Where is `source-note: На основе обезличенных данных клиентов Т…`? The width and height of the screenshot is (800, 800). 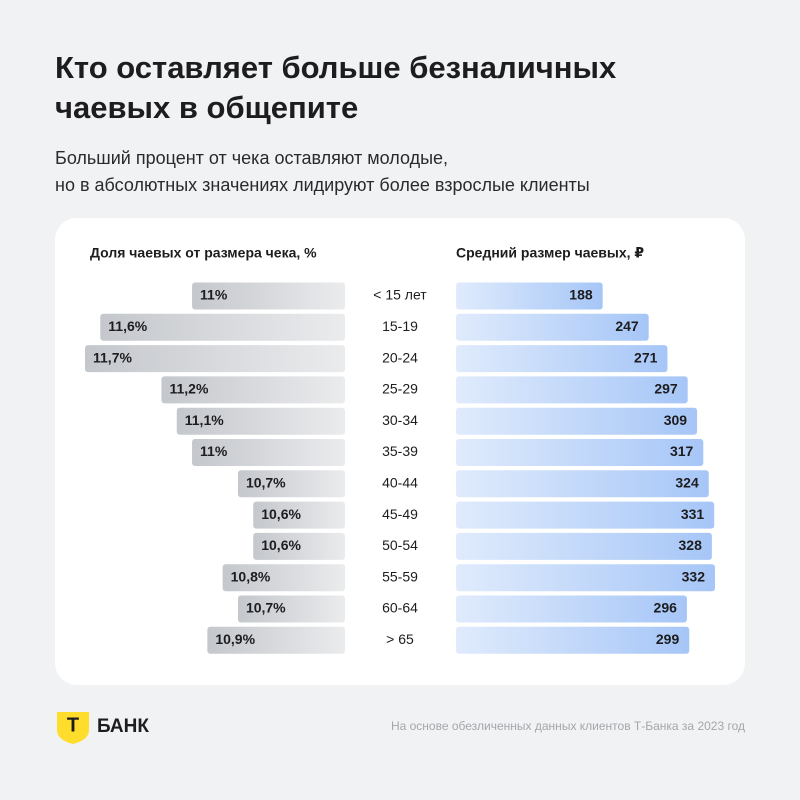 source-note: На основе обезличенных данных клиентов Т… is located at coordinates (568, 726).